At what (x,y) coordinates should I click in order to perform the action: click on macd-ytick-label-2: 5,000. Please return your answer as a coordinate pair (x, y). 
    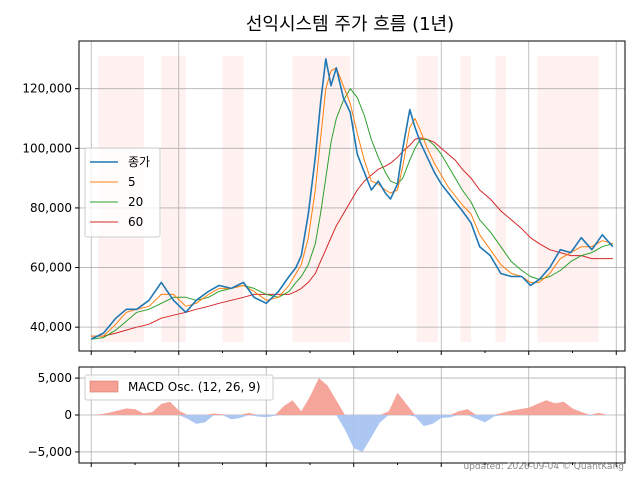
    Looking at the image, I should click on (55, 378).